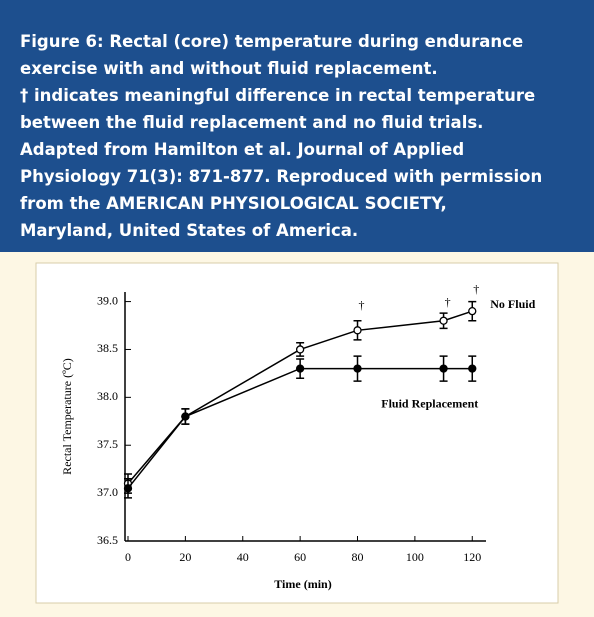 The height and width of the screenshot is (617, 594). What do you see at coordinates (107, 540) in the screenshot?
I see `y-tick-label: 36.5` at bounding box center [107, 540].